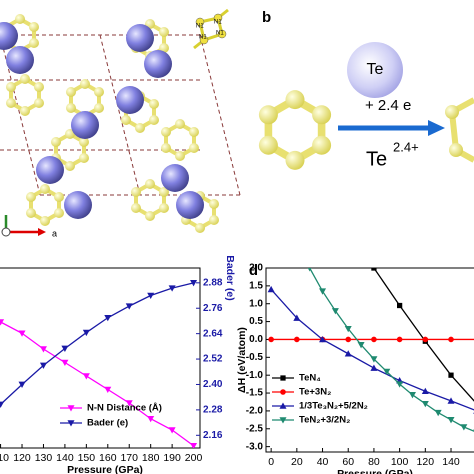 The height and width of the screenshot is (474, 474). What do you see at coordinates (310, 378) in the screenshot?
I see `legend-label: TeN₄` at bounding box center [310, 378].